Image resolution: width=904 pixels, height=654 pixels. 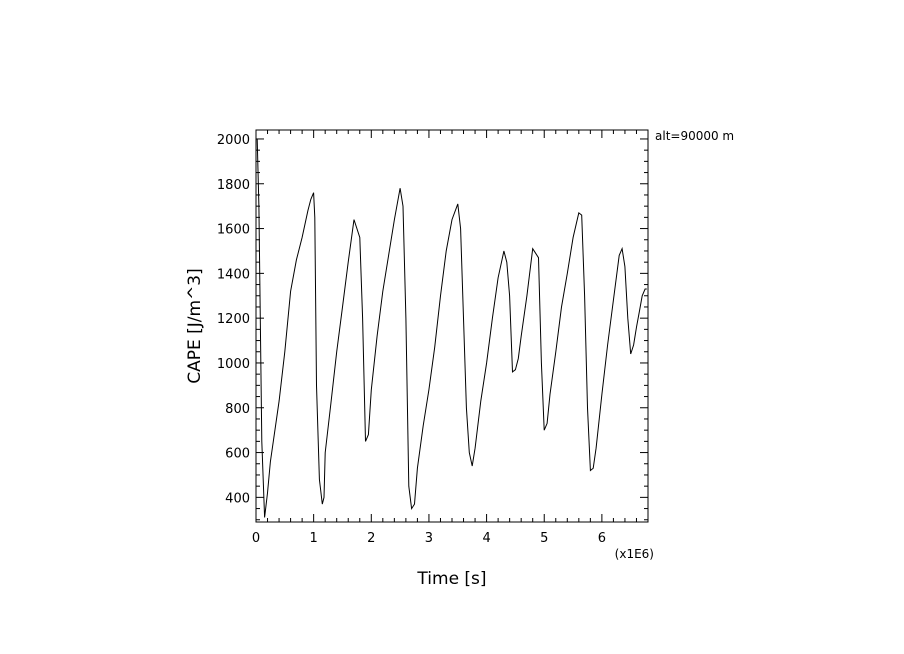 What do you see at coordinates (233, 274) in the screenshot?
I see `y-tick-label: 1400` at bounding box center [233, 274].